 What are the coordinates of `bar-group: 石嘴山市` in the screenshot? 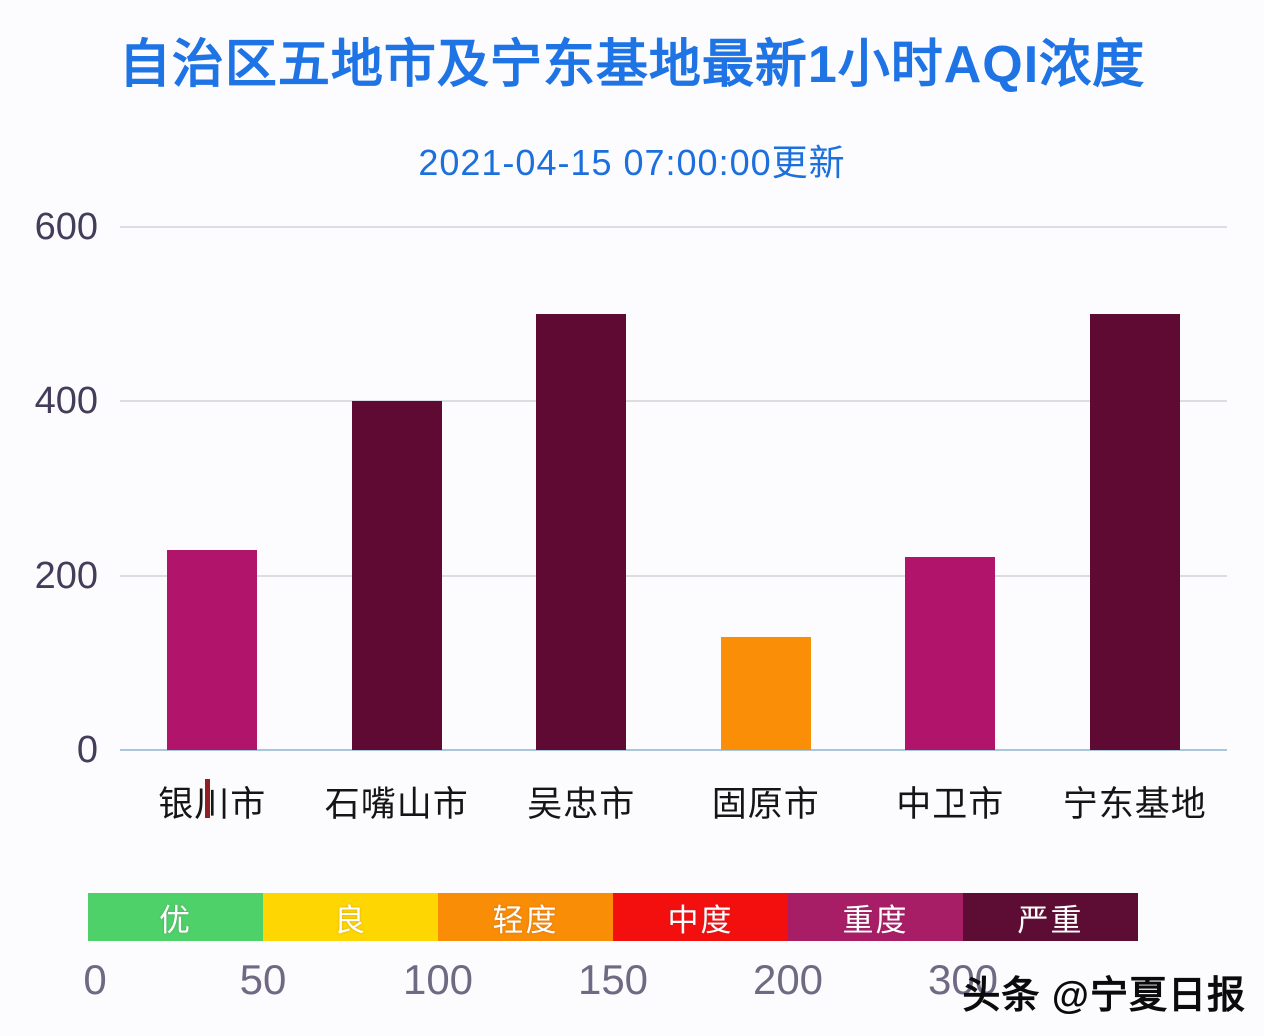 It's located at (397, 525).